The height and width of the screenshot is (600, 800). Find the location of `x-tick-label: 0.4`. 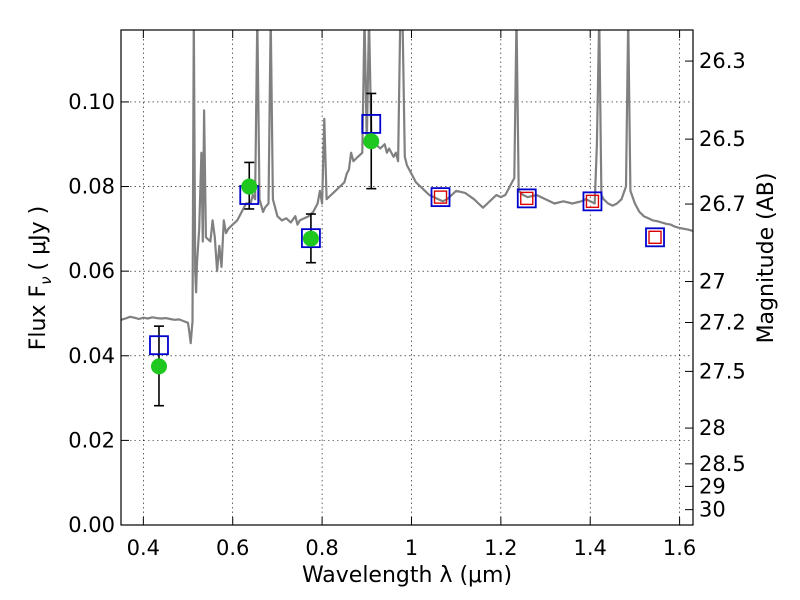

x-tick-label: 0.4 is located at coordinates (143, 548).